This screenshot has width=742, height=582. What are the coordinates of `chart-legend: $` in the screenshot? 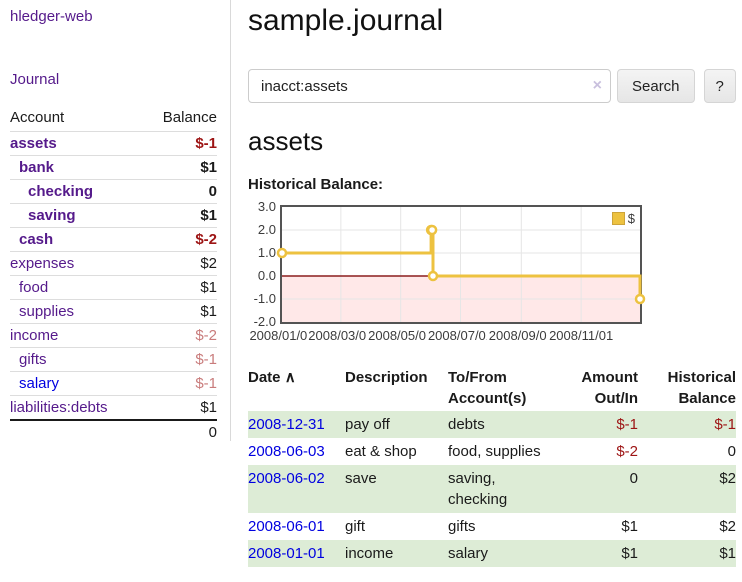 It's located at (623, 218).